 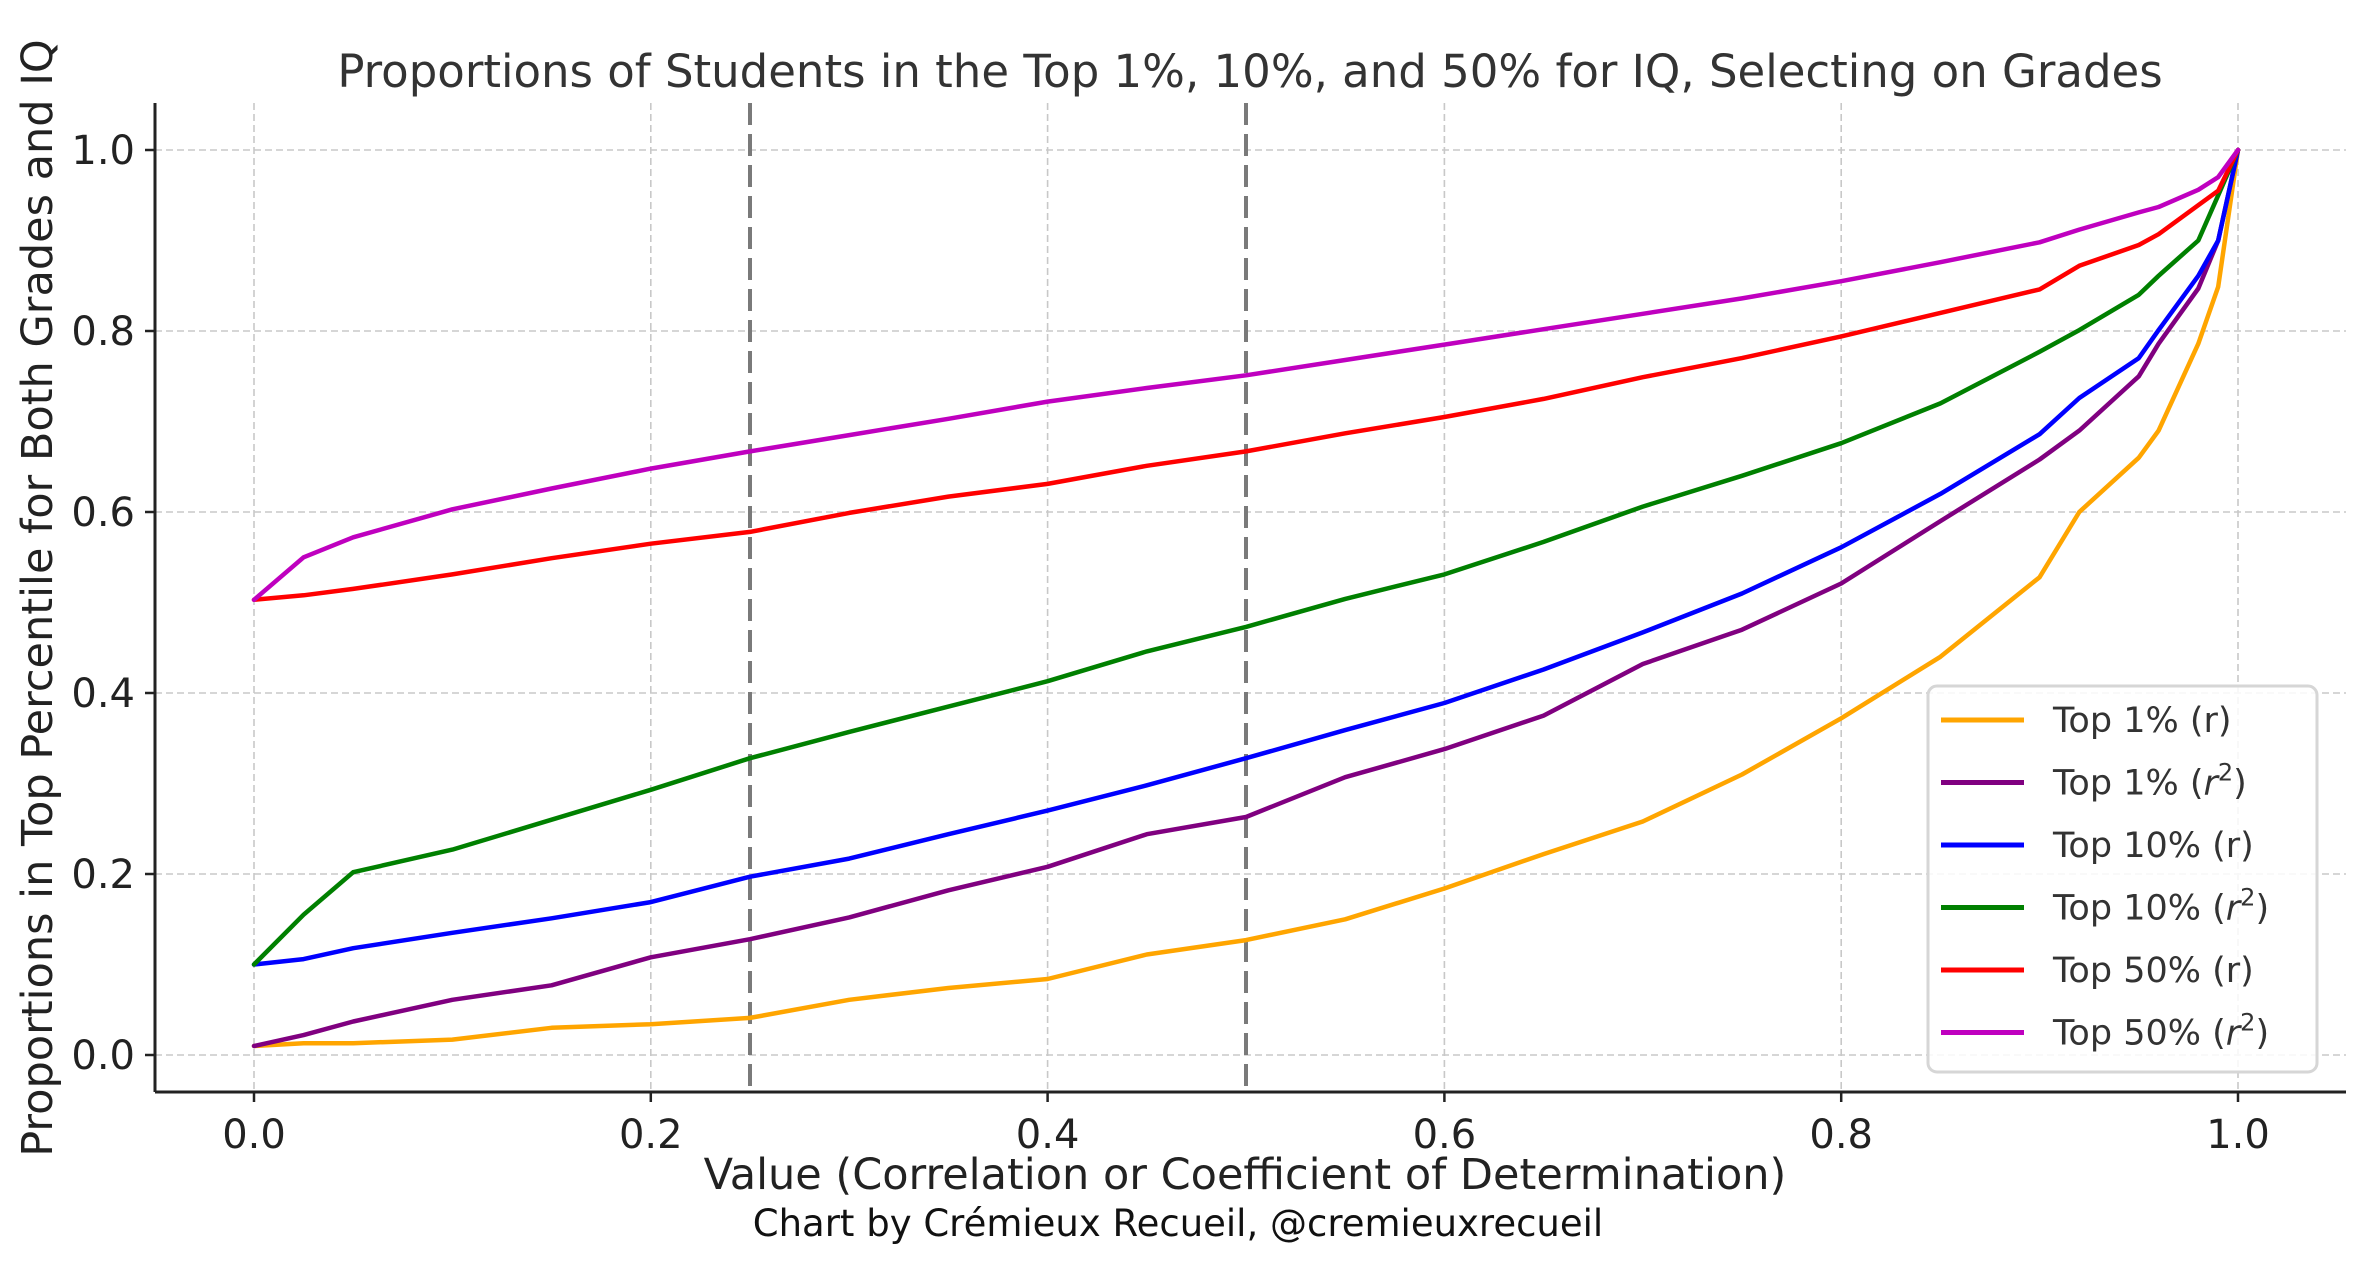 What do you see at coordinates (254, 1135) in the screenshot?
I see `x-tick-label: 0.0` at bounding box center [254, 1135].